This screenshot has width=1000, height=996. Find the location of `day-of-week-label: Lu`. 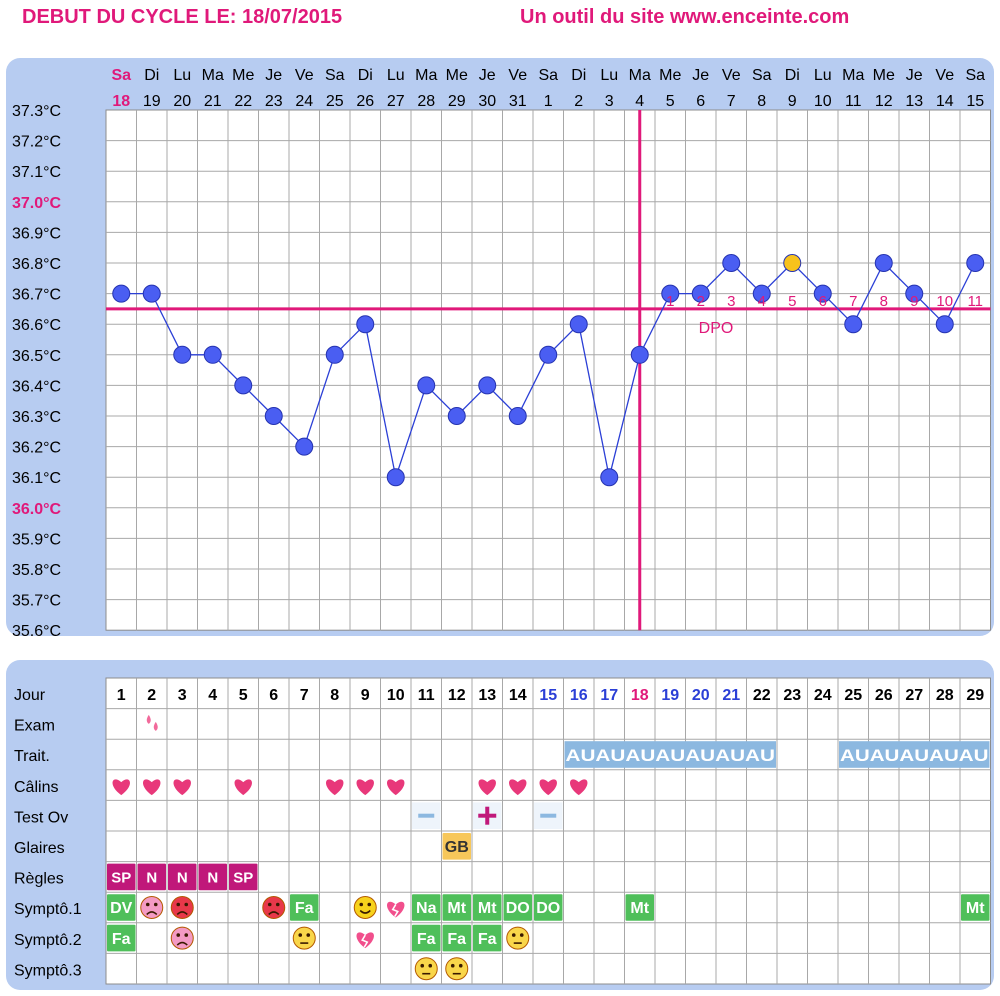

day-of-week-label: Lu is located at coordinates (396, 75).